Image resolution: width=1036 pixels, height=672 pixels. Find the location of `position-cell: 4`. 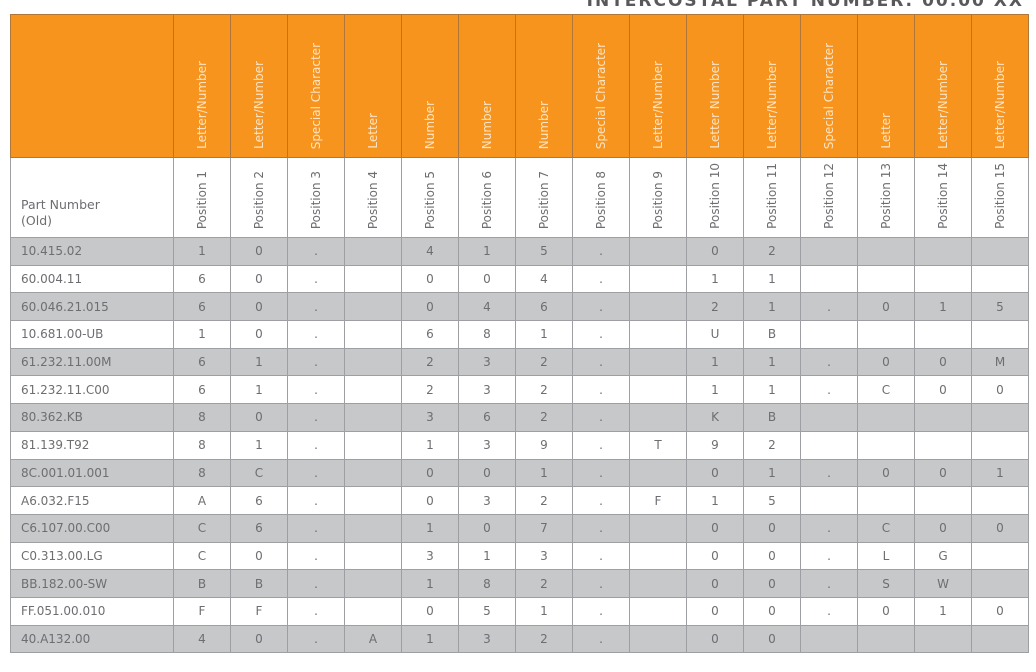

position-cell: 4 is located at coordinates (544, 279).